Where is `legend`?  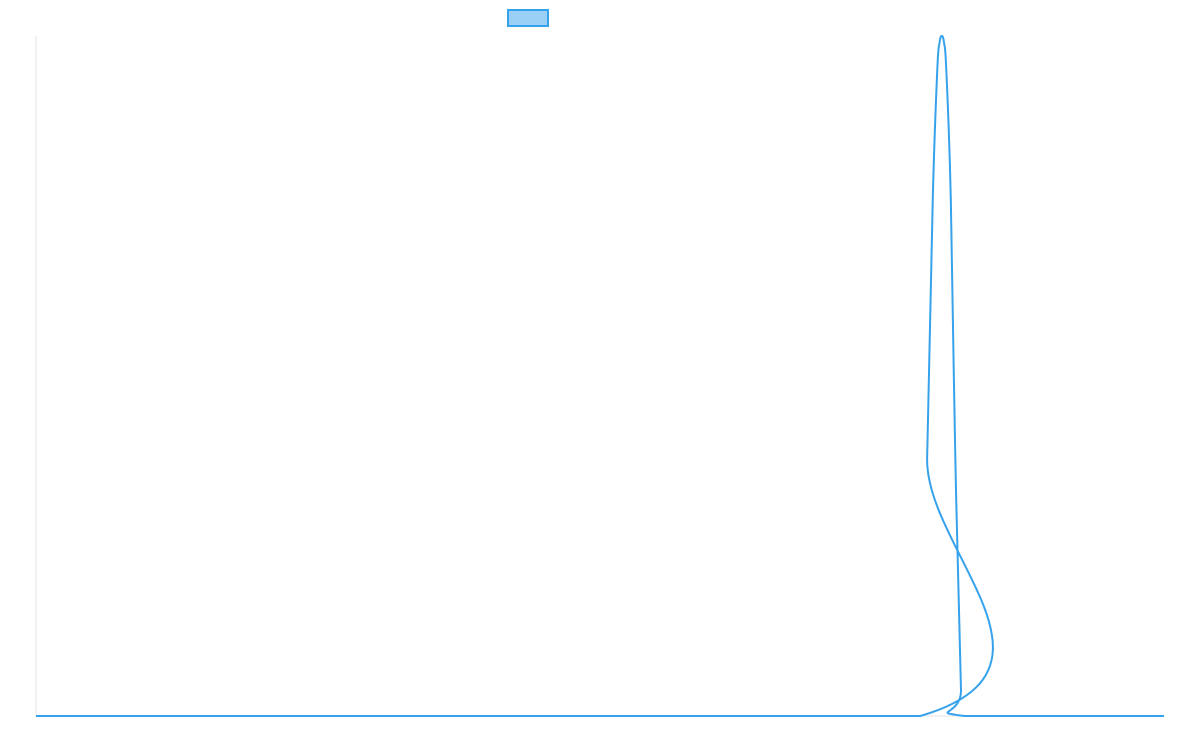 legend is located at coordinates (528, 18).